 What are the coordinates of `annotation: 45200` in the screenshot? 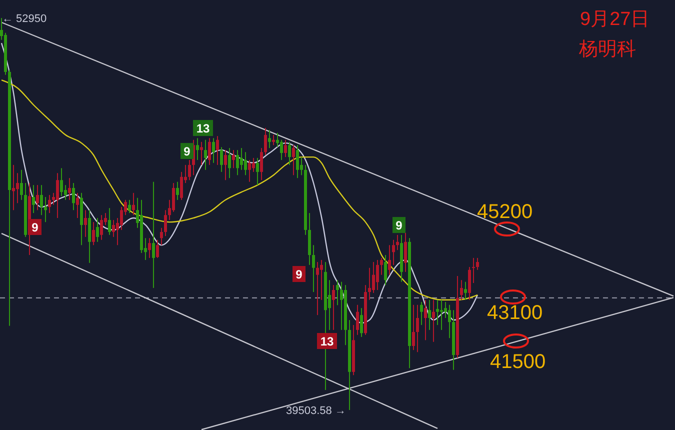 It's located at (505, 212).